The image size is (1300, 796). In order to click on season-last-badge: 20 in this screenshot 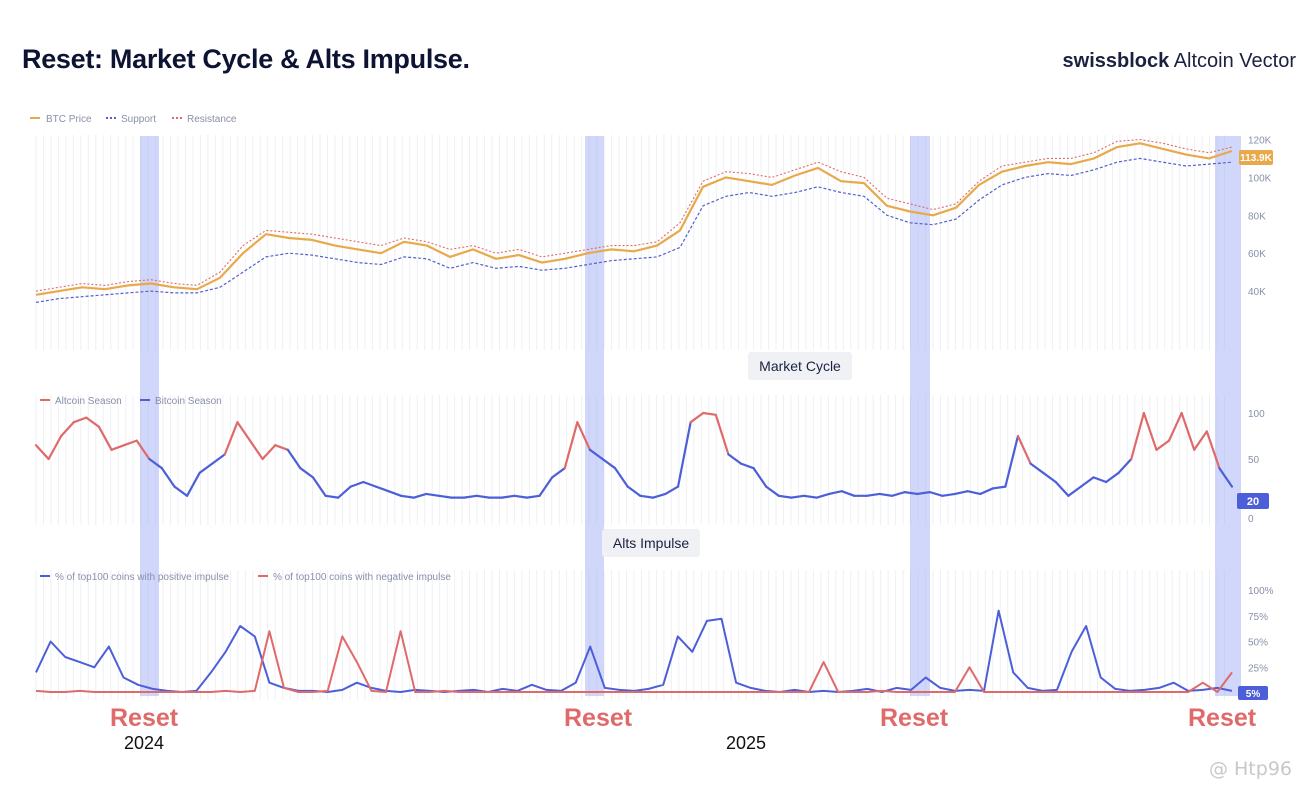, I will do `click(1253, 501)`.